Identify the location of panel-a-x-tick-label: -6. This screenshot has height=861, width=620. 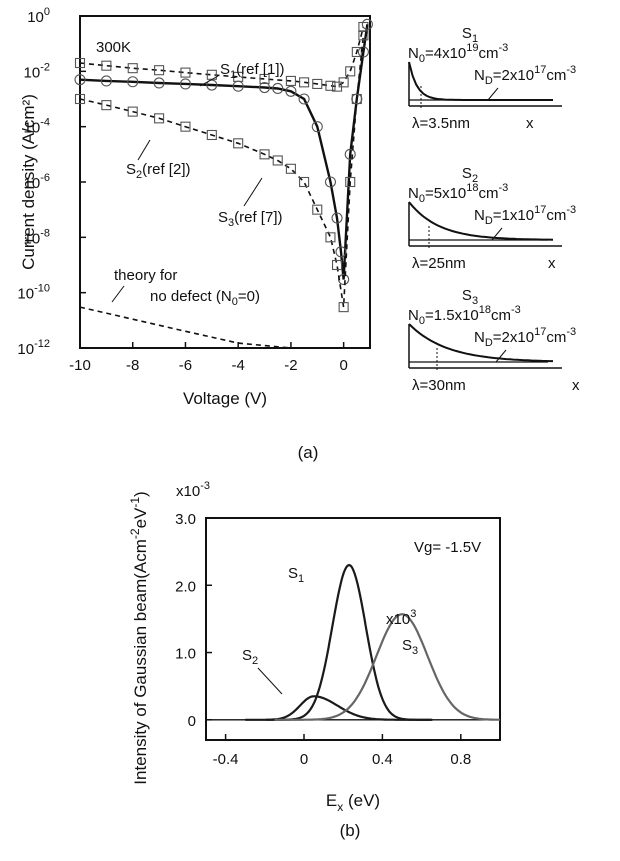
(185, 365).